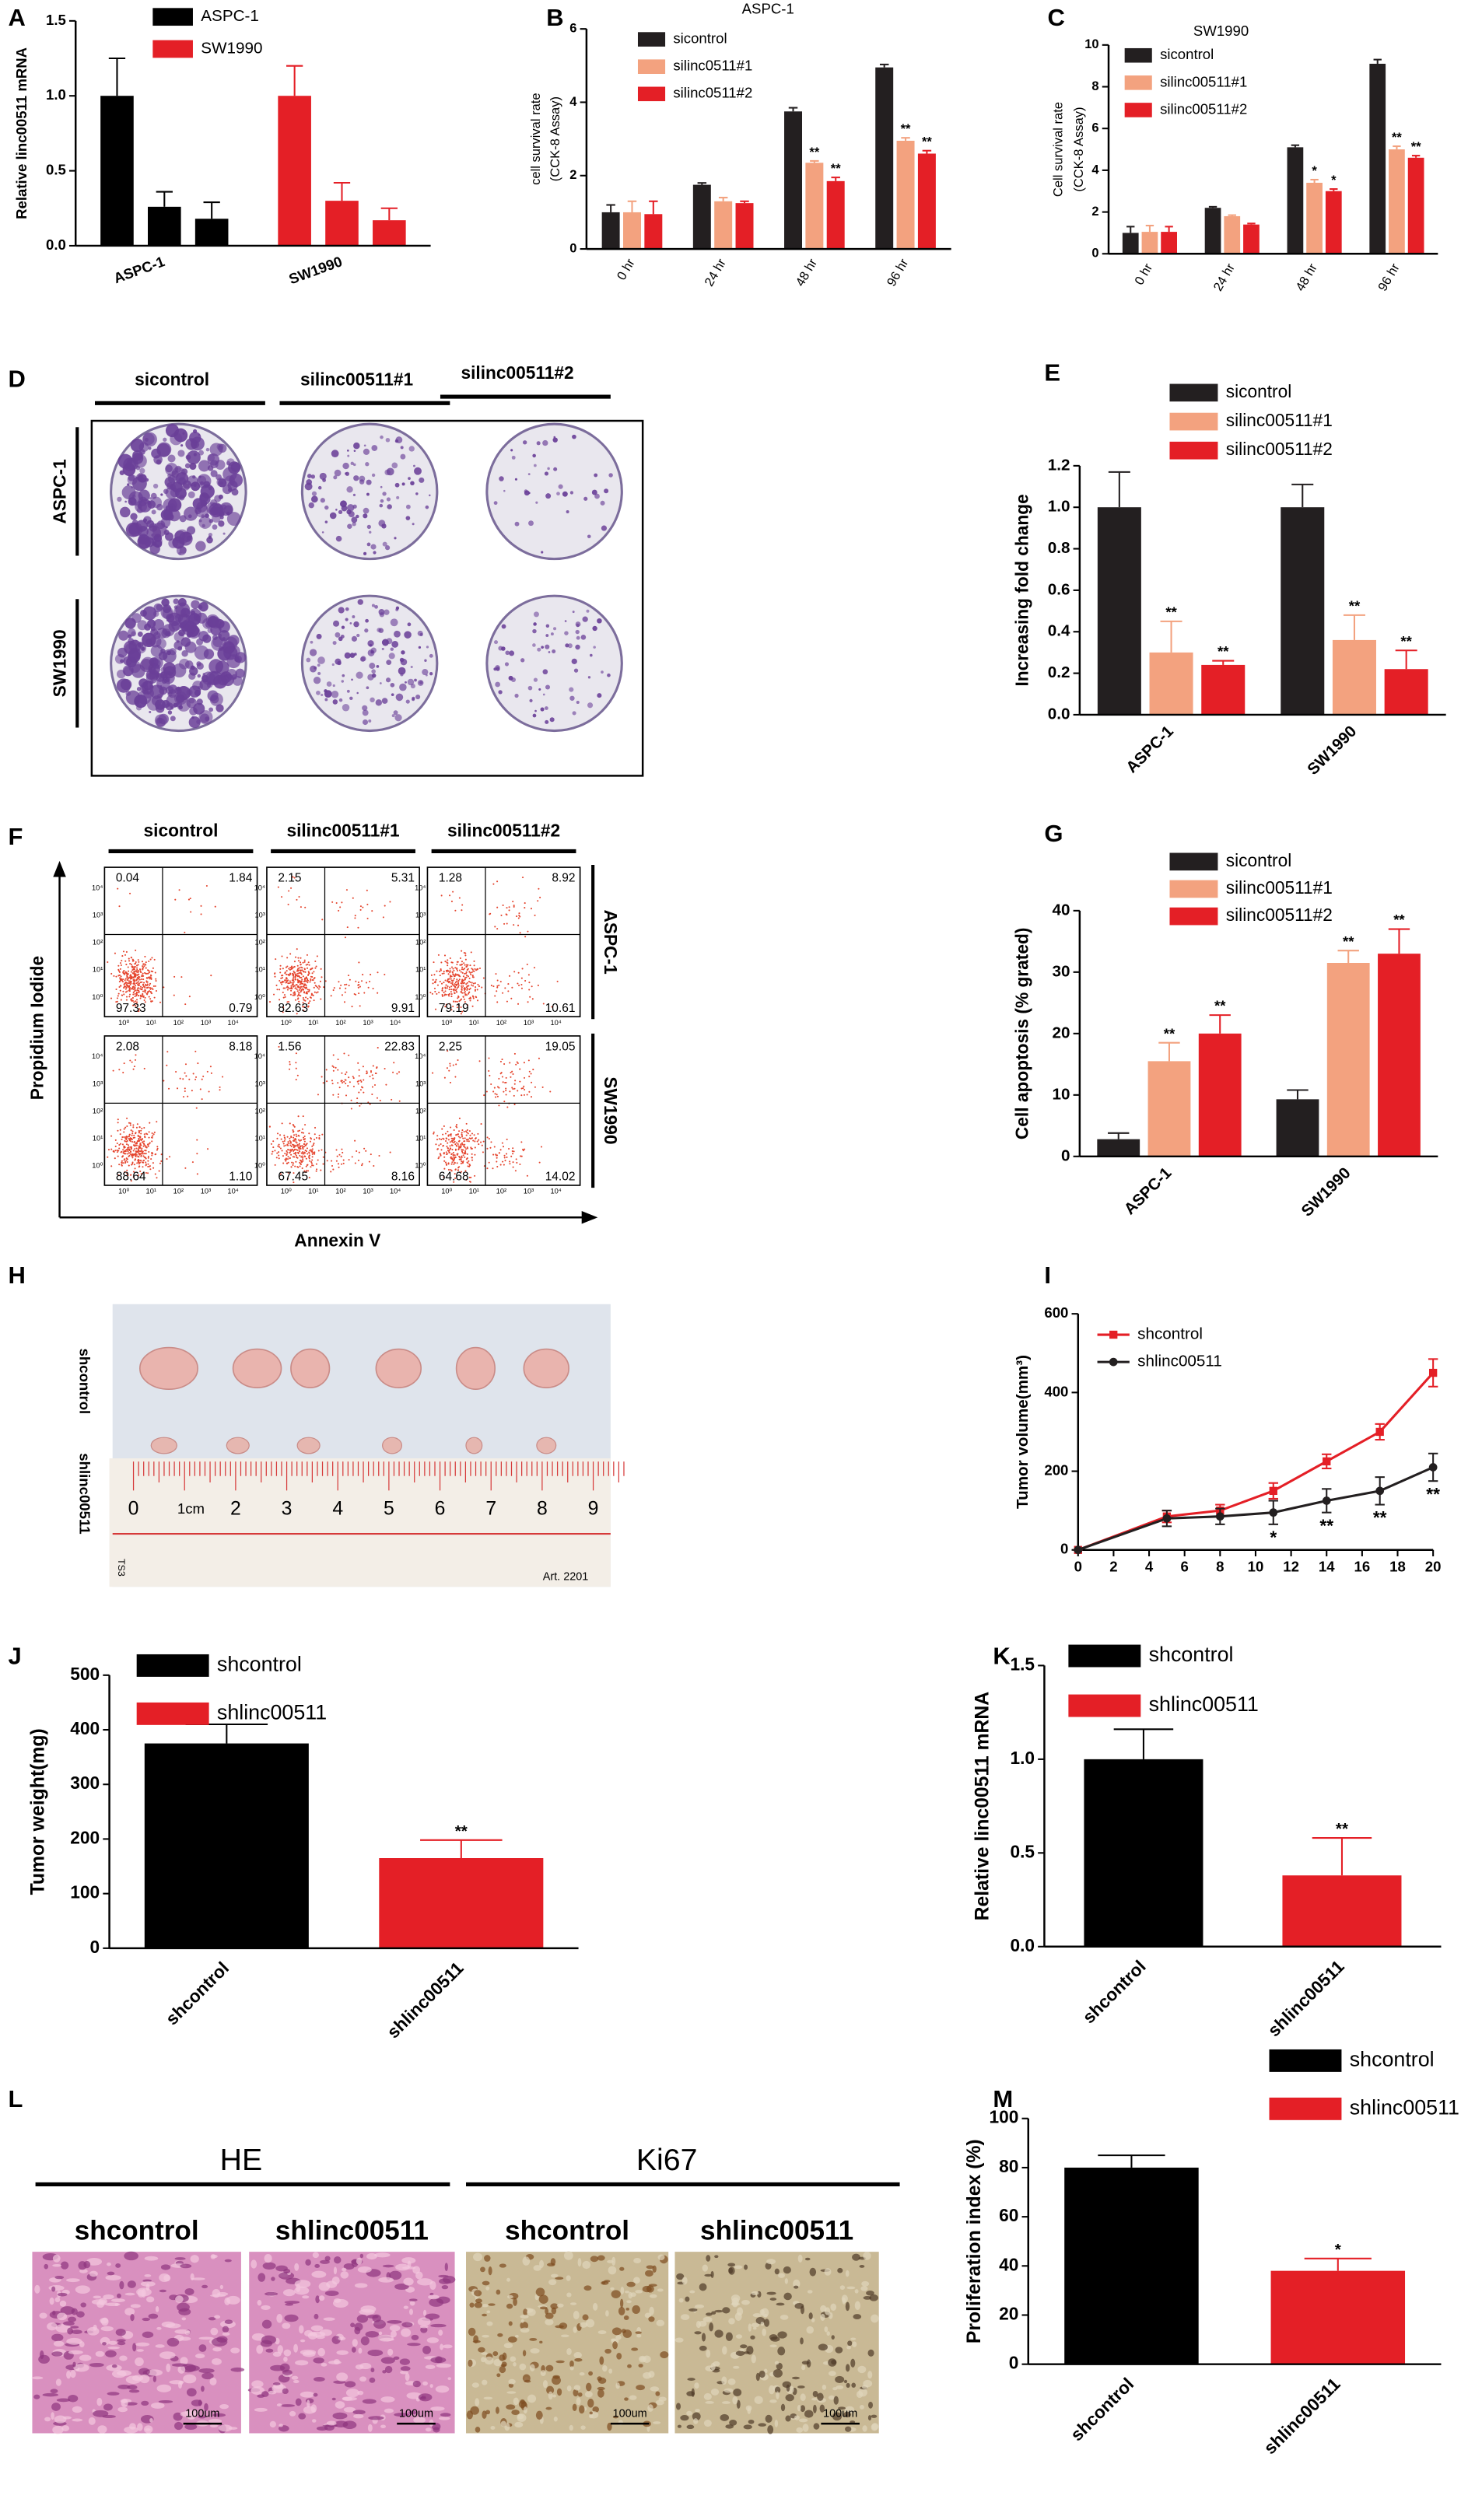 This screenshot has height=2520, width=1475. Describe the element at coordinates (1169, 1033) in the screenshot. I see `significance: **` at that location.